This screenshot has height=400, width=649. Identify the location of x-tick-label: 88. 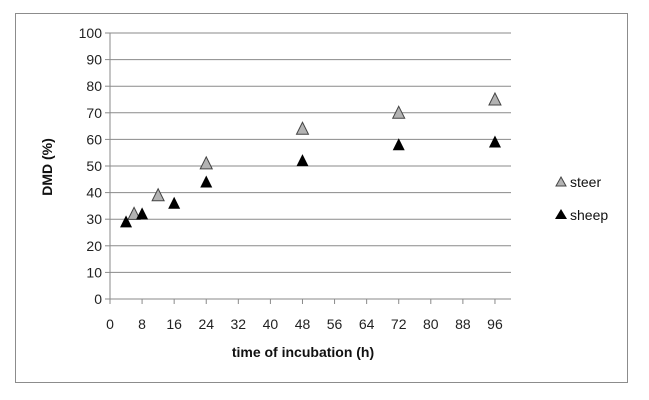
(463, 324).